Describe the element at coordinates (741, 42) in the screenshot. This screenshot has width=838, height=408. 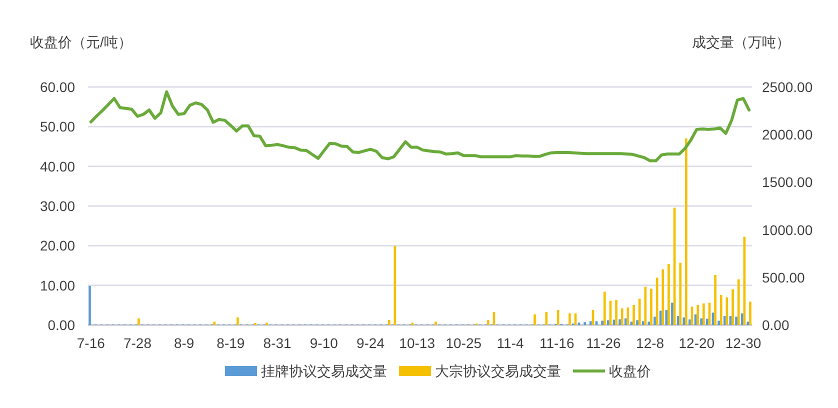
I see `y2-axis-title: 成交量（万吨）` at that location.